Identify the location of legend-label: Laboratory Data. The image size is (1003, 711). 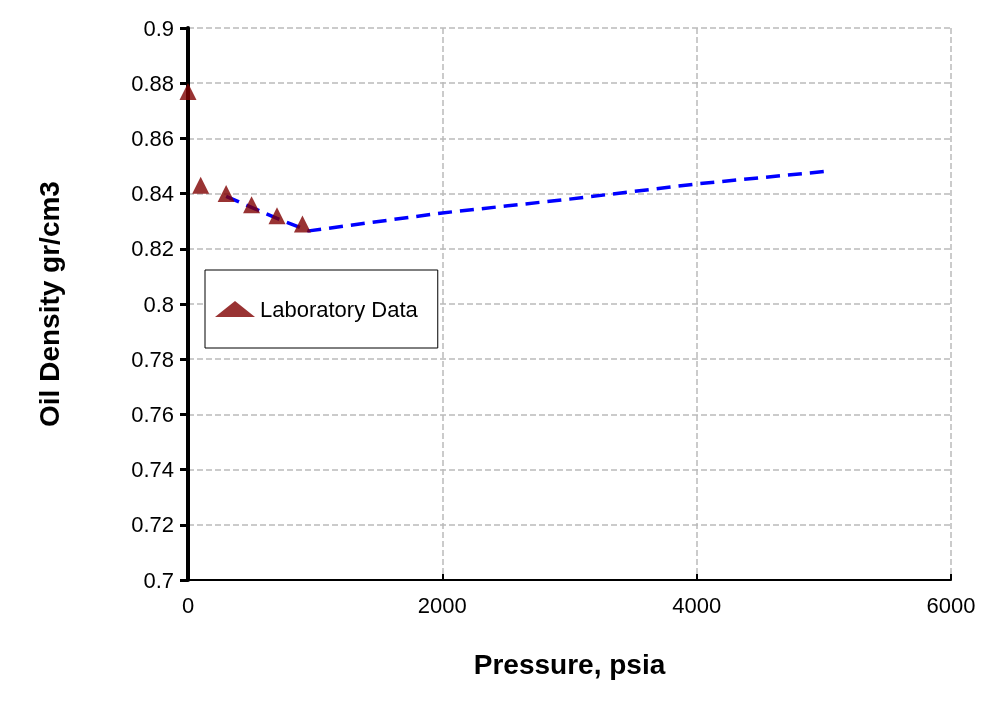
(339, 309).